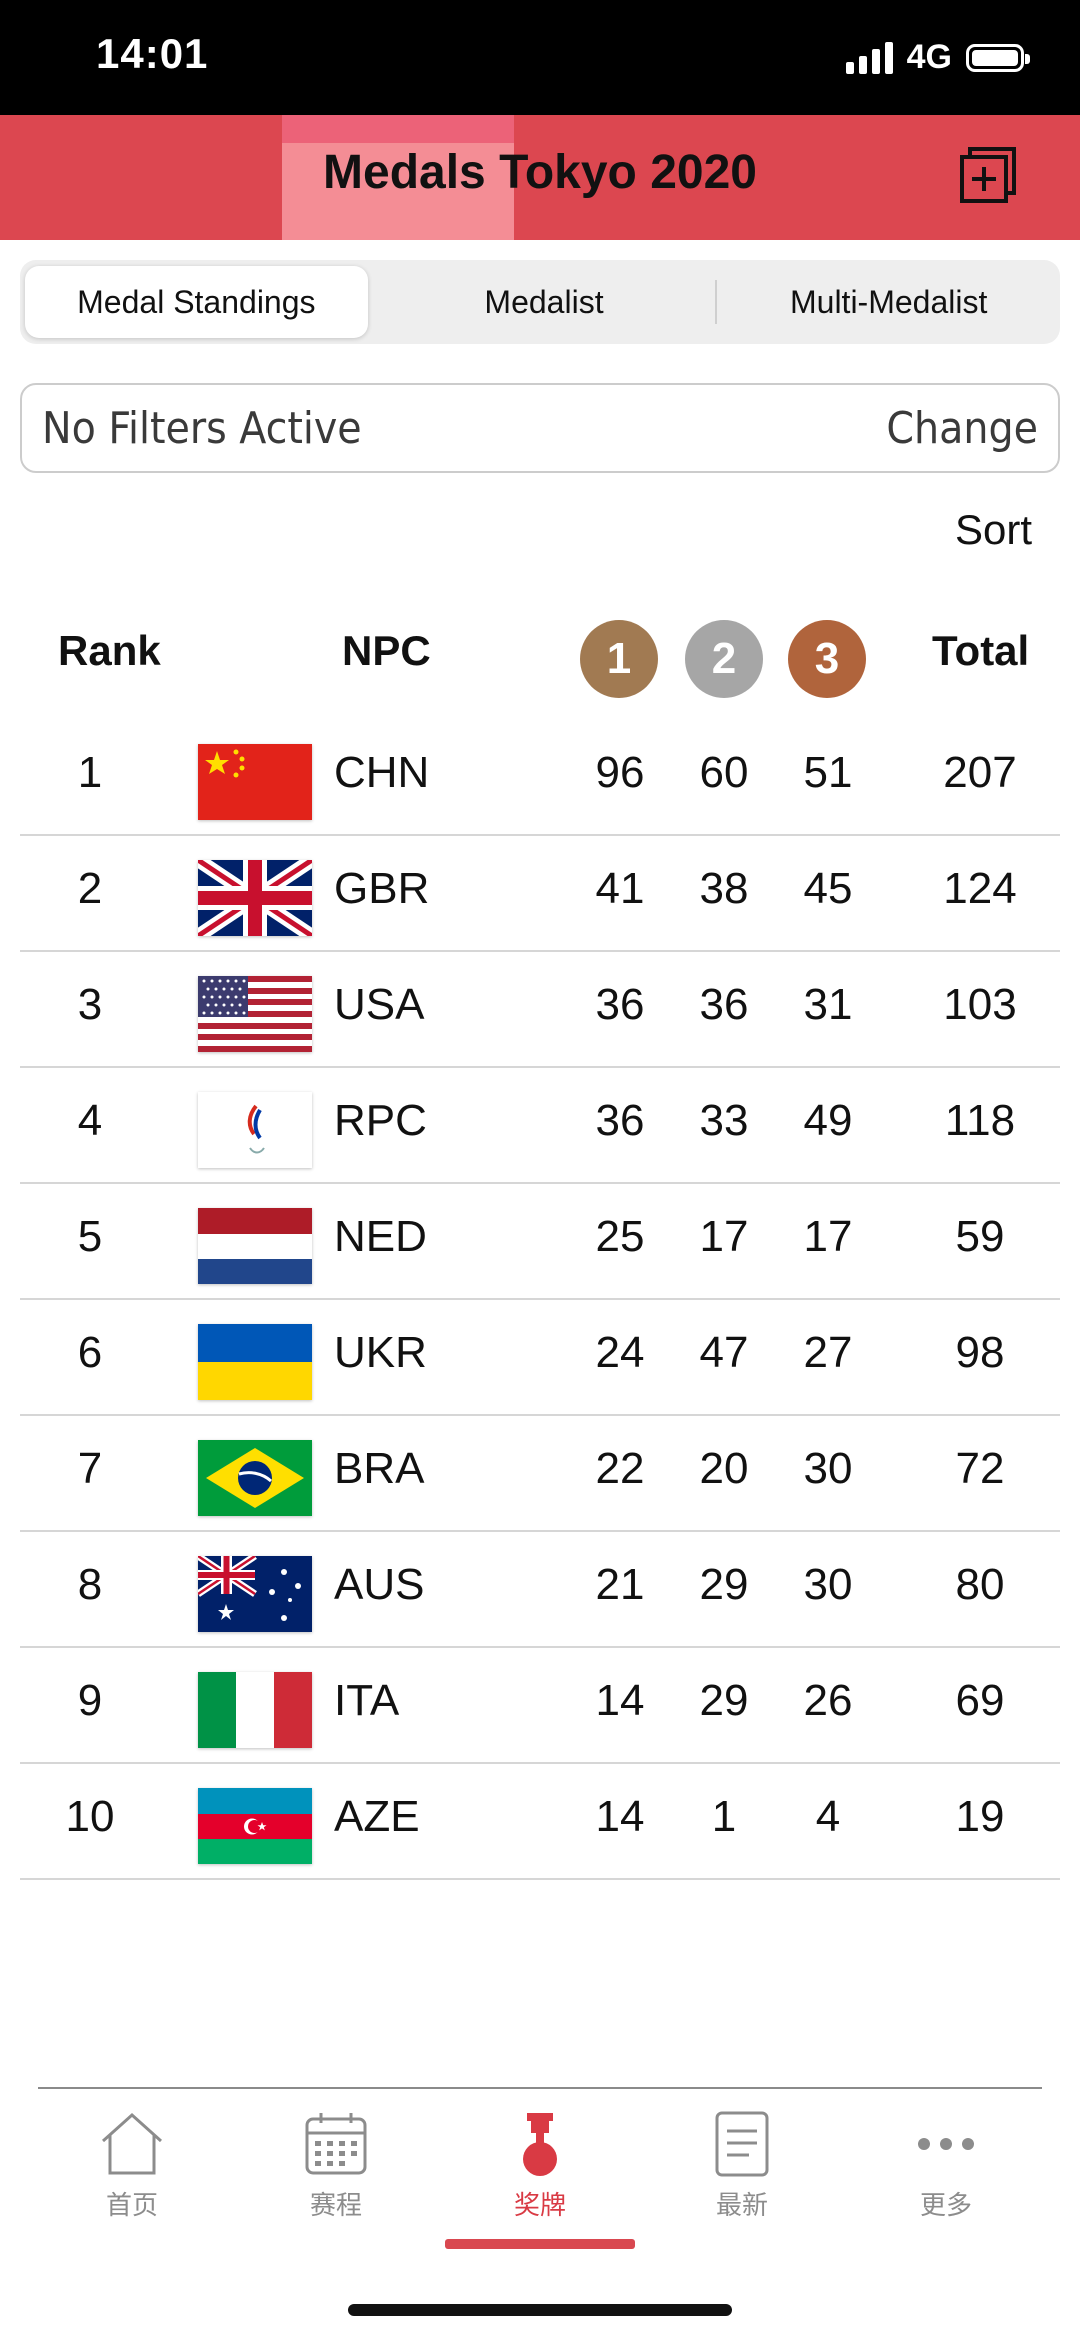  What do you see at coordinates (382, 888) in the screenshot?
I see `npc-code: GBR` at bounding box center [382, 888].